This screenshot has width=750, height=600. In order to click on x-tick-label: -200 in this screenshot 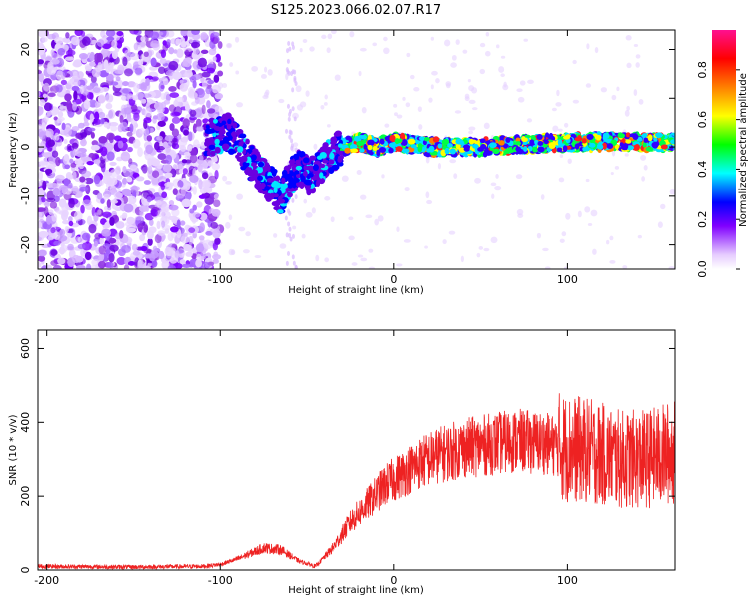, I will do `click(46, 279)`.